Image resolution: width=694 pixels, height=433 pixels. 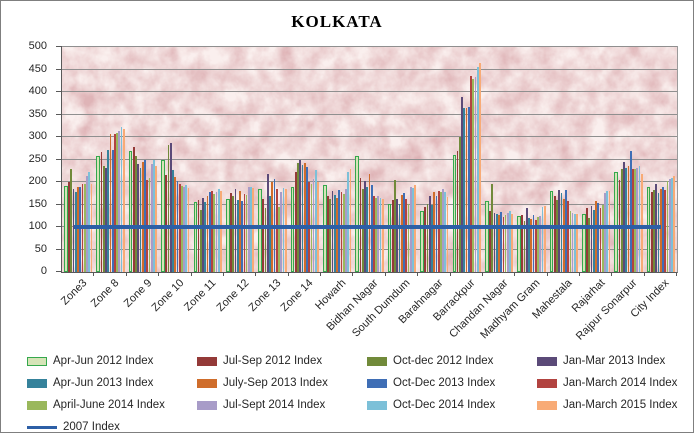 I want to click on legend-label: Oct-Dec 2014 Index, so click(x=444, y=405).